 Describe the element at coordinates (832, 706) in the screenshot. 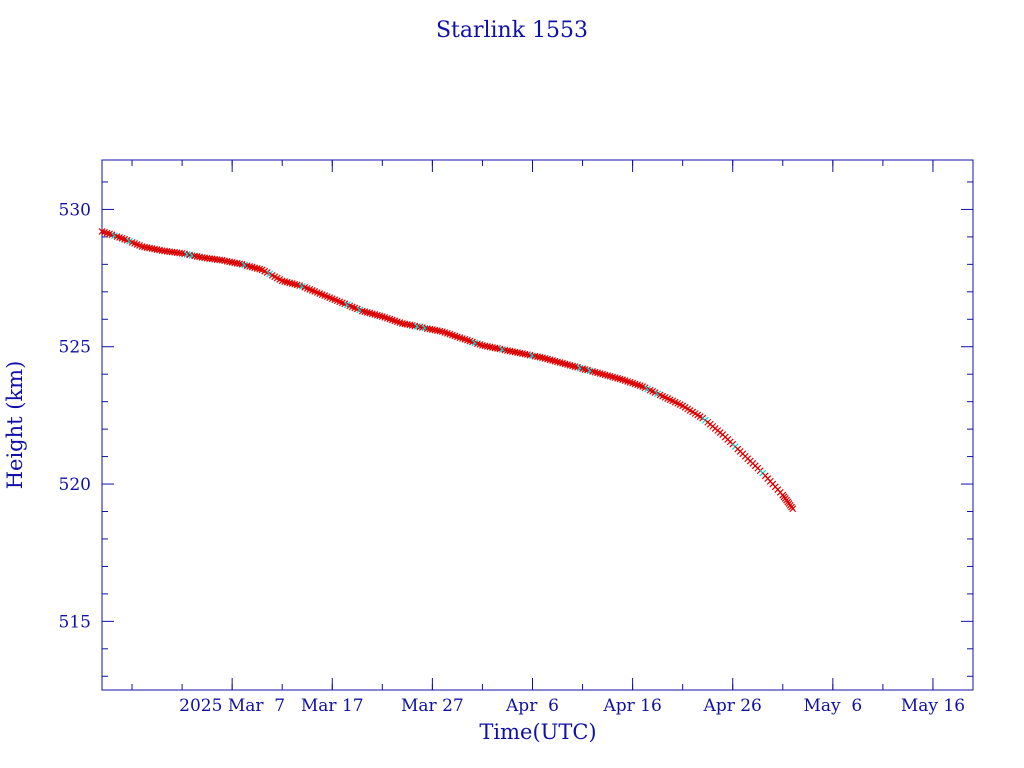

I see `x-tick-label: May 6` at that location.